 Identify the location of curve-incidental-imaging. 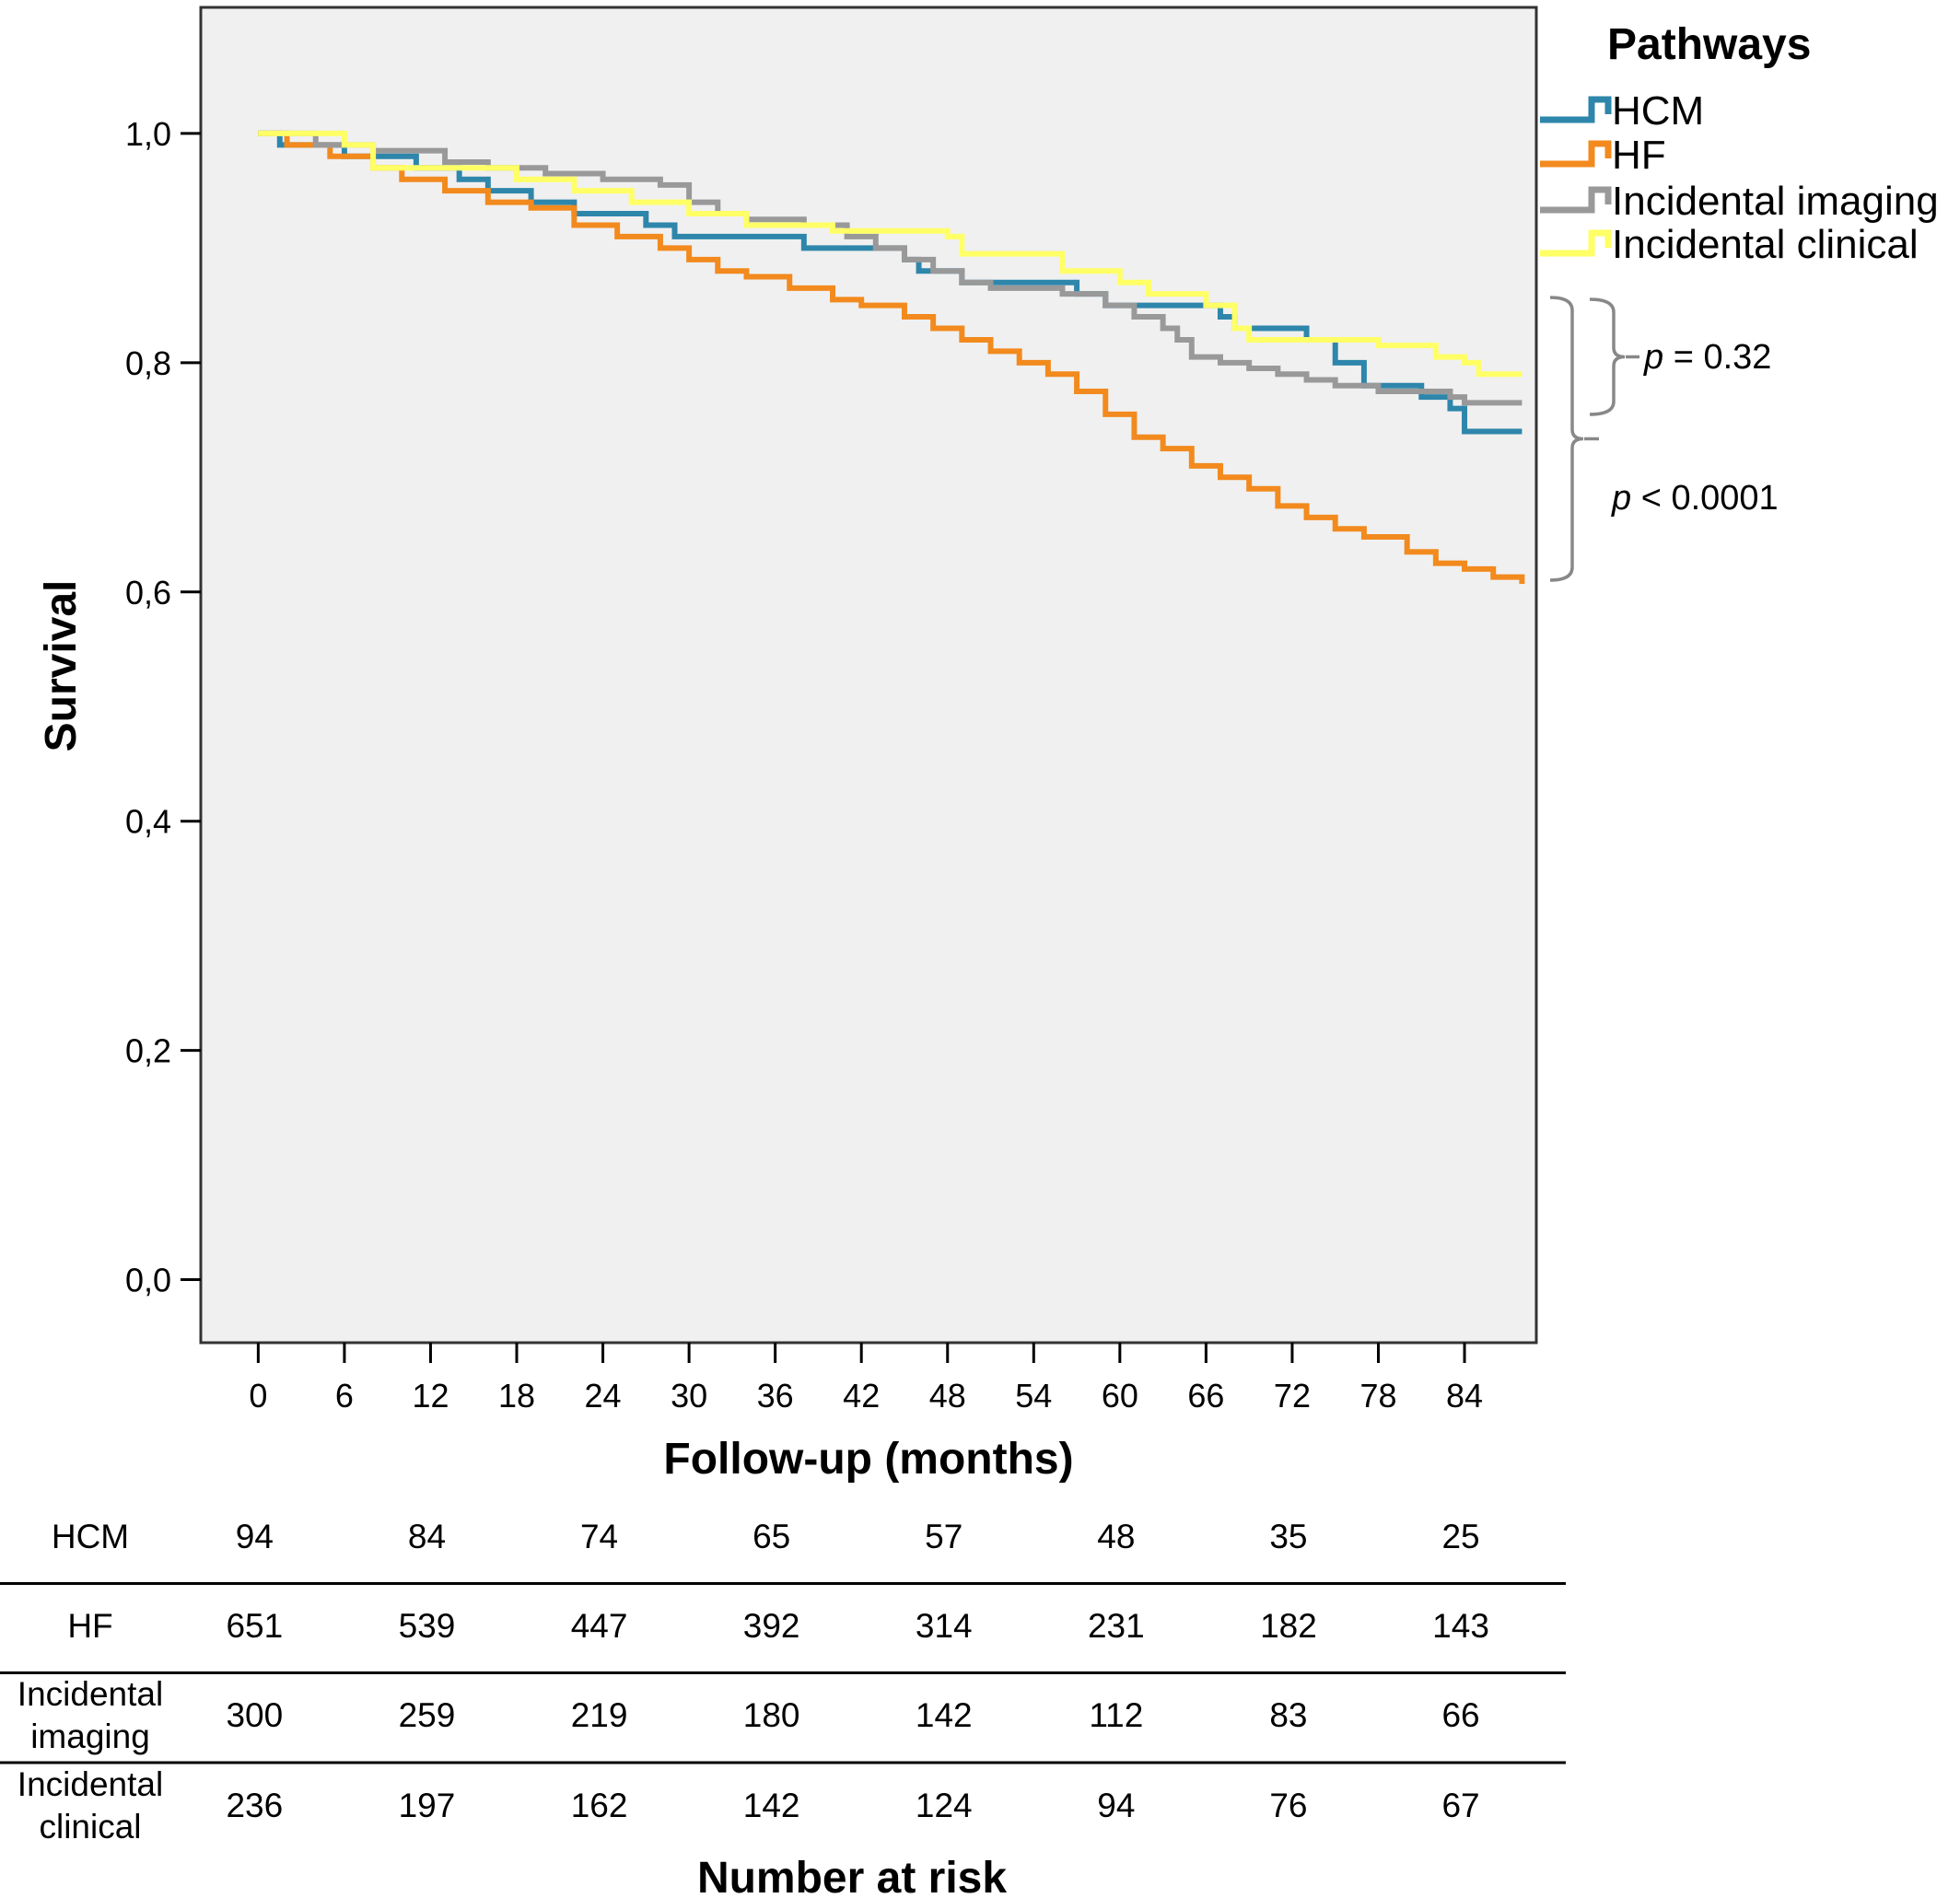
(890, 268).